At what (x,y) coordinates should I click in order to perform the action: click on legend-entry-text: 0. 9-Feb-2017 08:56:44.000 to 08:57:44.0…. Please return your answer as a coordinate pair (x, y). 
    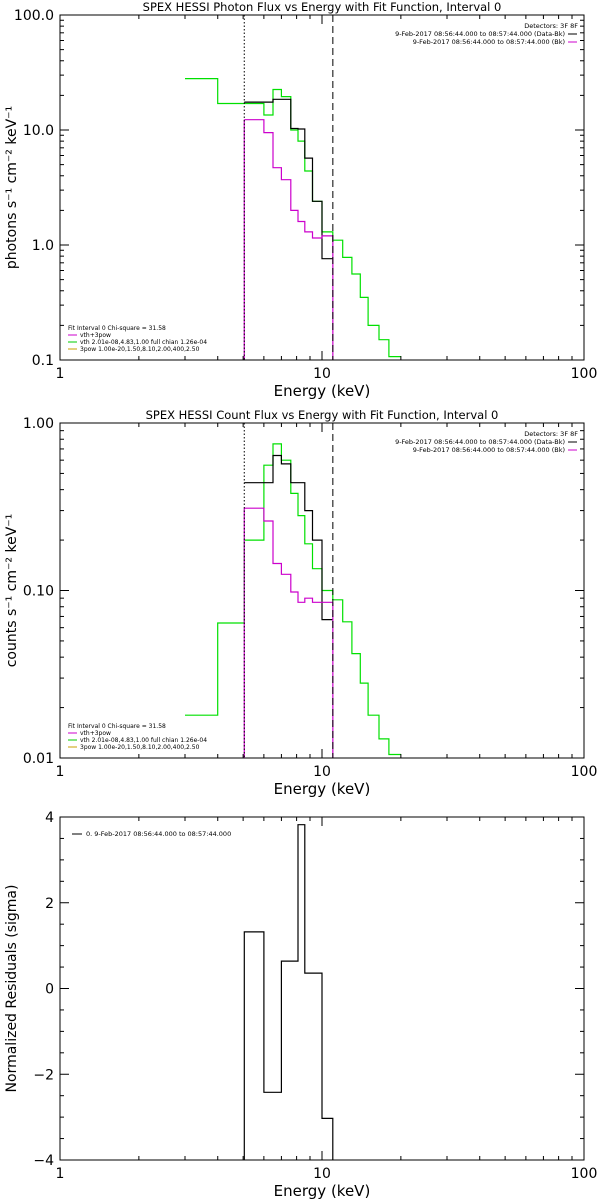
    Looking at the image, I should click on (158, 834).